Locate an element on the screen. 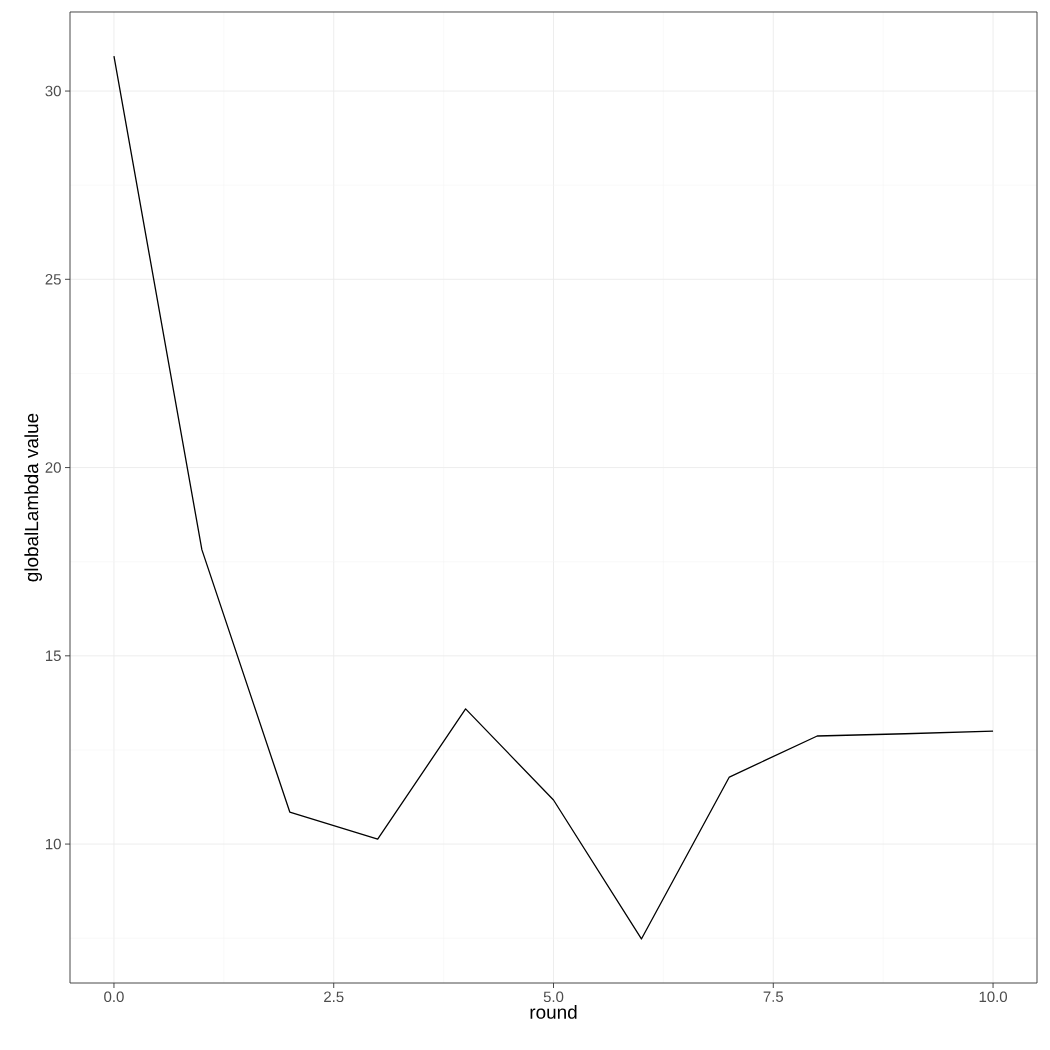 The width and height of the screenshot is (1050, 1050). x-tick-label: 5.0 is located at coordinates (553, 997).